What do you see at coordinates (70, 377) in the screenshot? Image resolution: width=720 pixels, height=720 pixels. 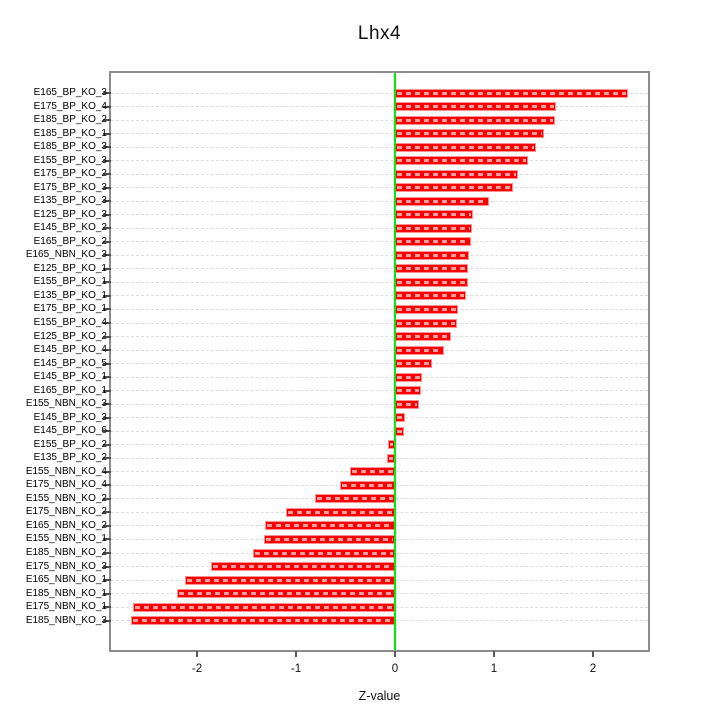 I see `y-axis-label: E145_BP_KO_1` at bounding box center [70, 377].